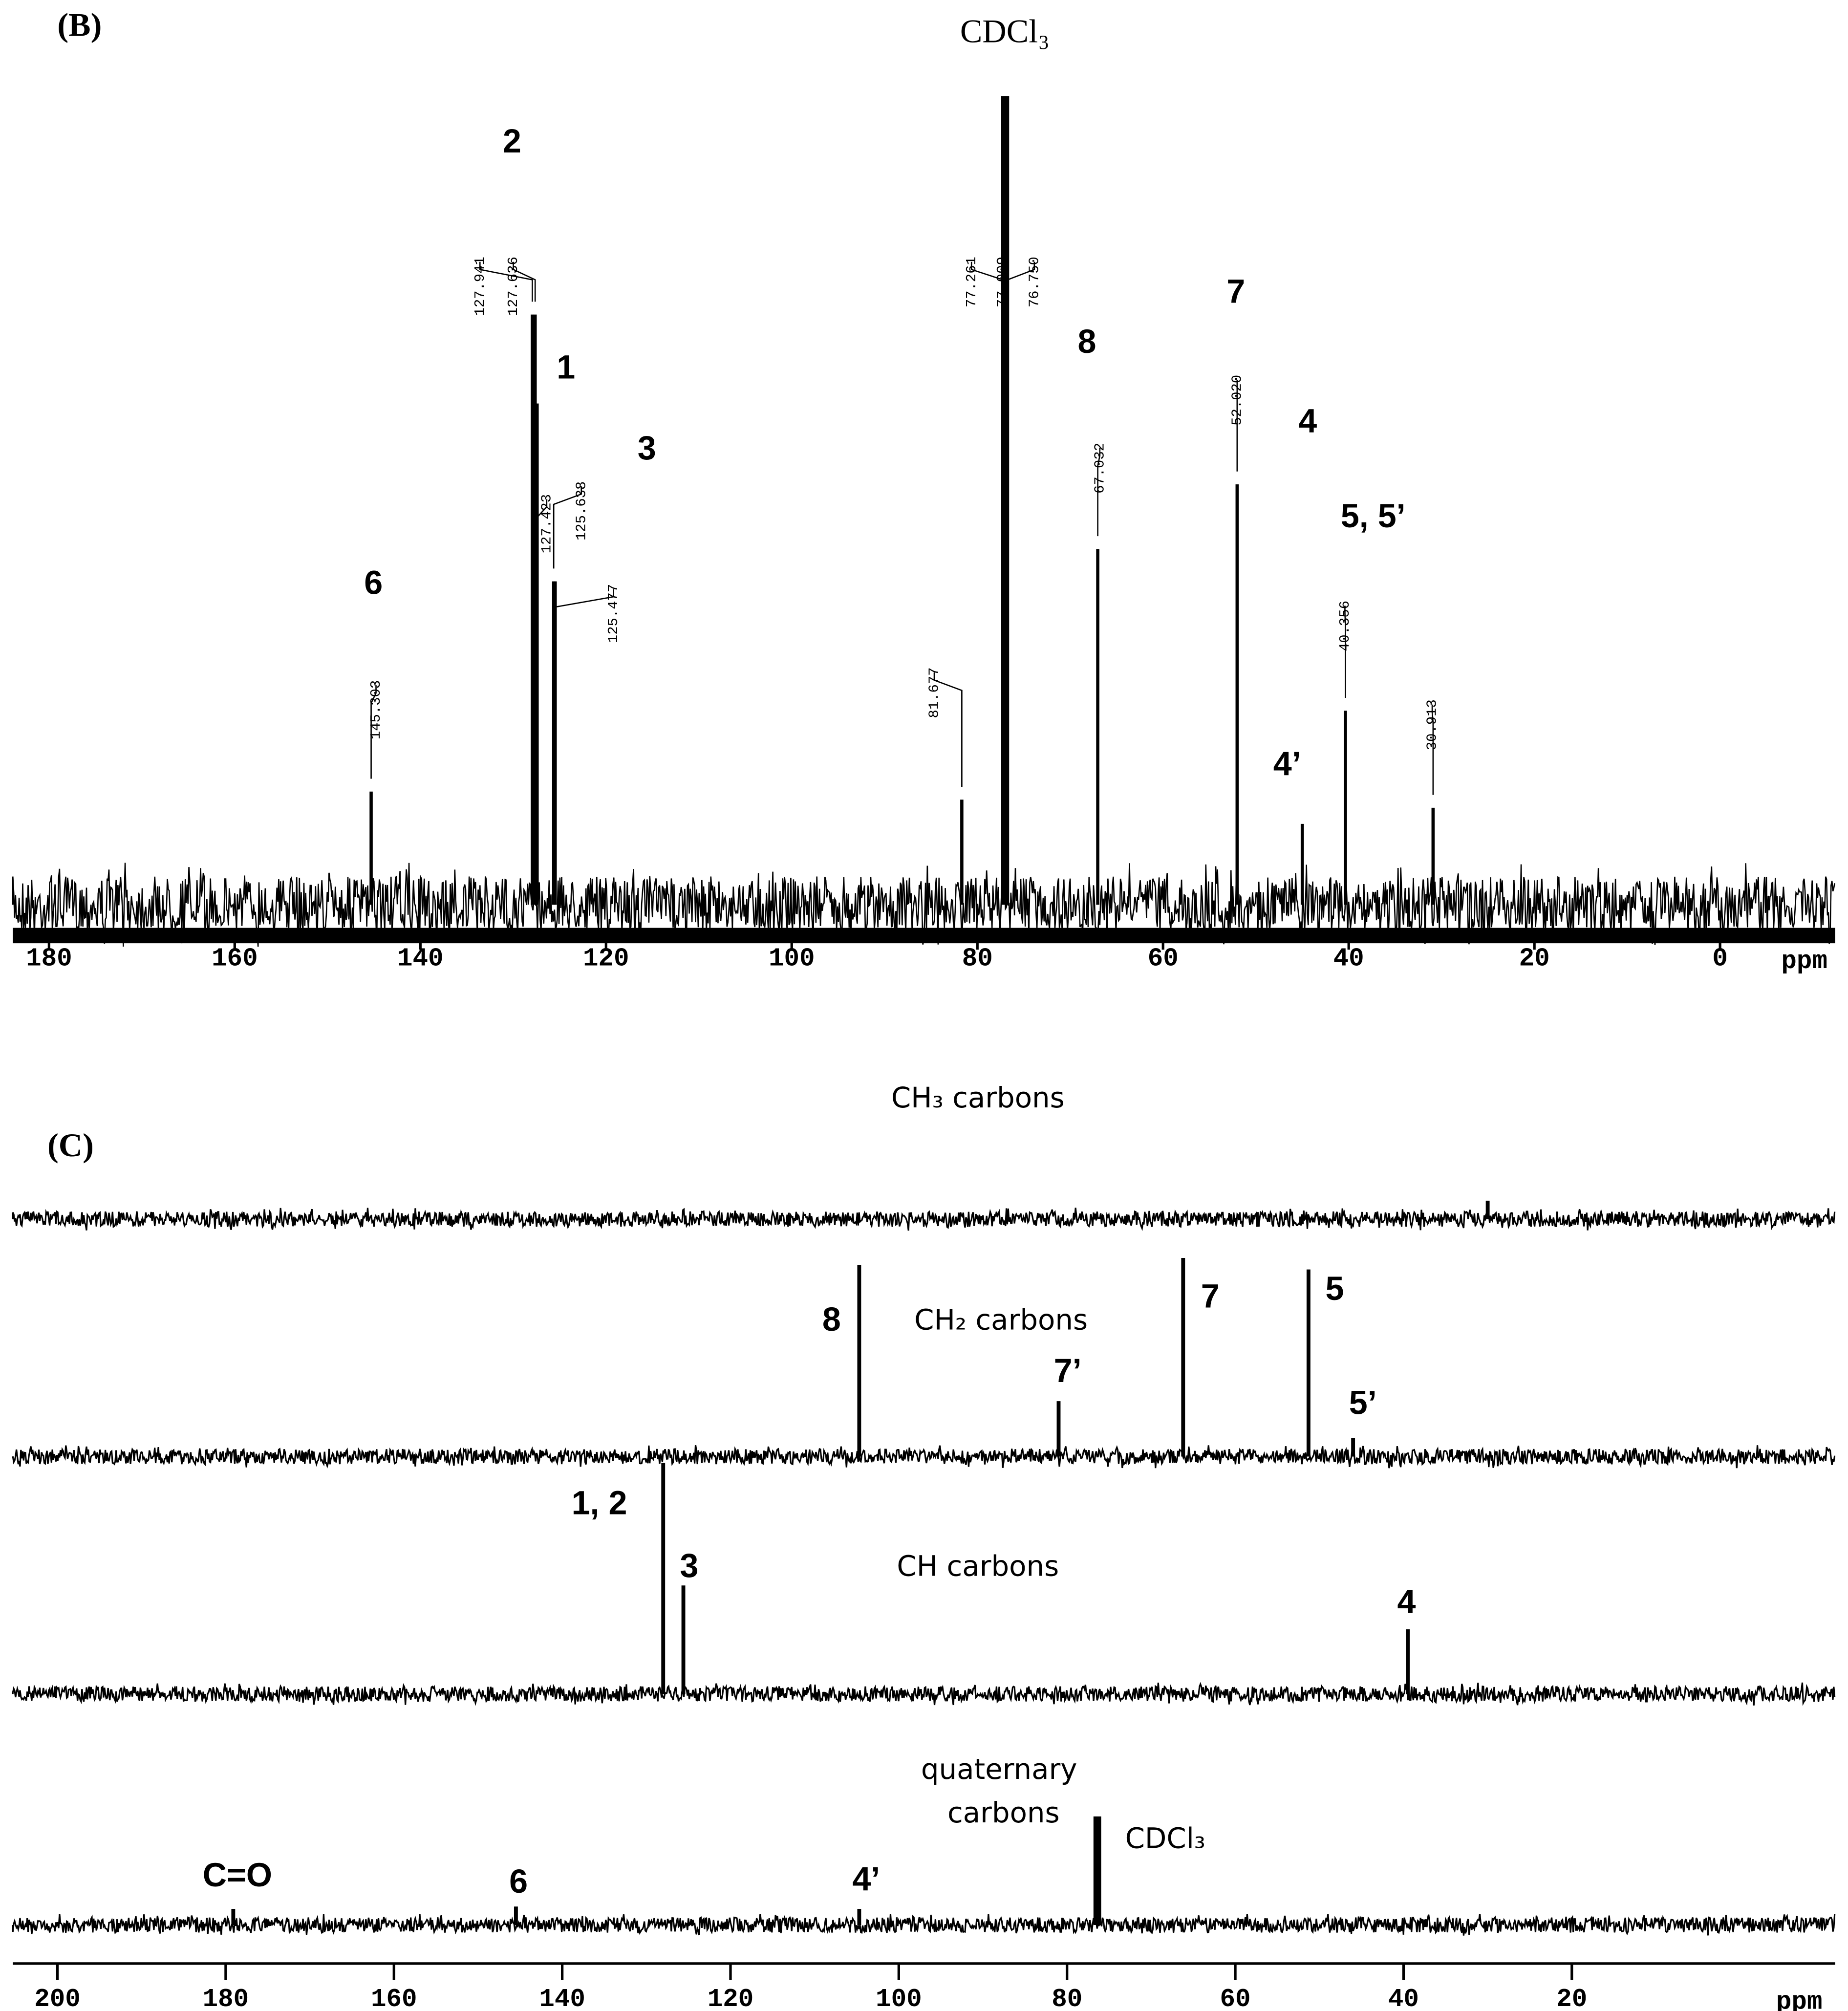 The width and height of the screenshot is (1848, 2011). I want to click on assignment-label: 5, 5’, so click(1373, 516).